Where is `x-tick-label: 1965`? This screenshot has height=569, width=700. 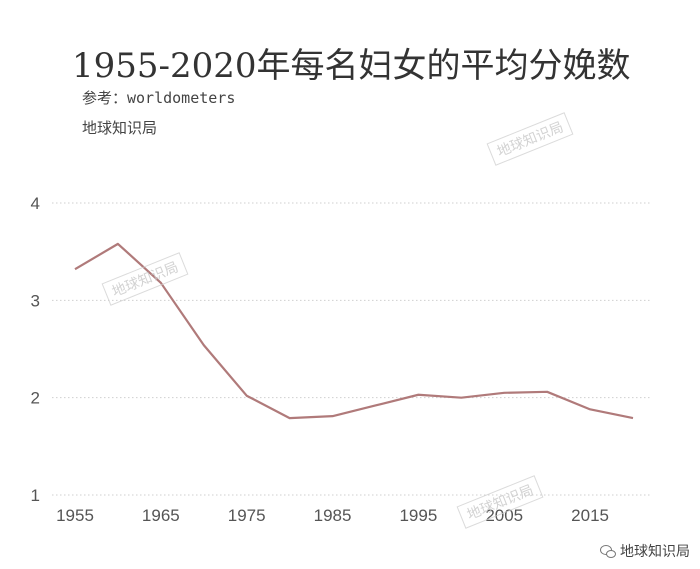 x-tick-label: 1965 is located at coordinates (161, 515).